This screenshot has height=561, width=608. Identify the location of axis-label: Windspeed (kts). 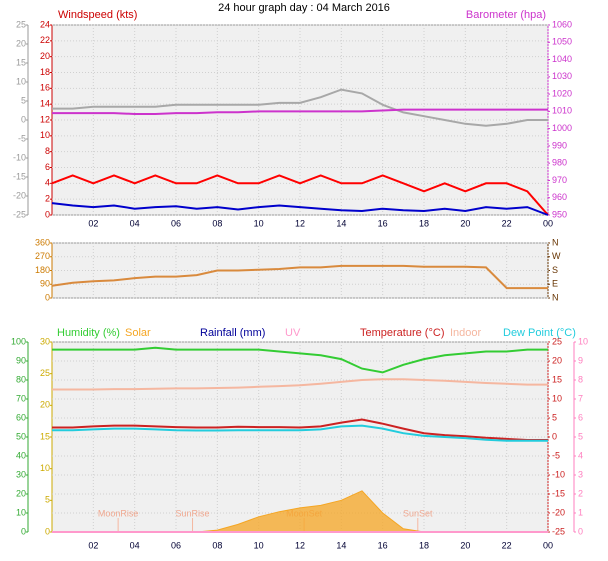
(97, 15).